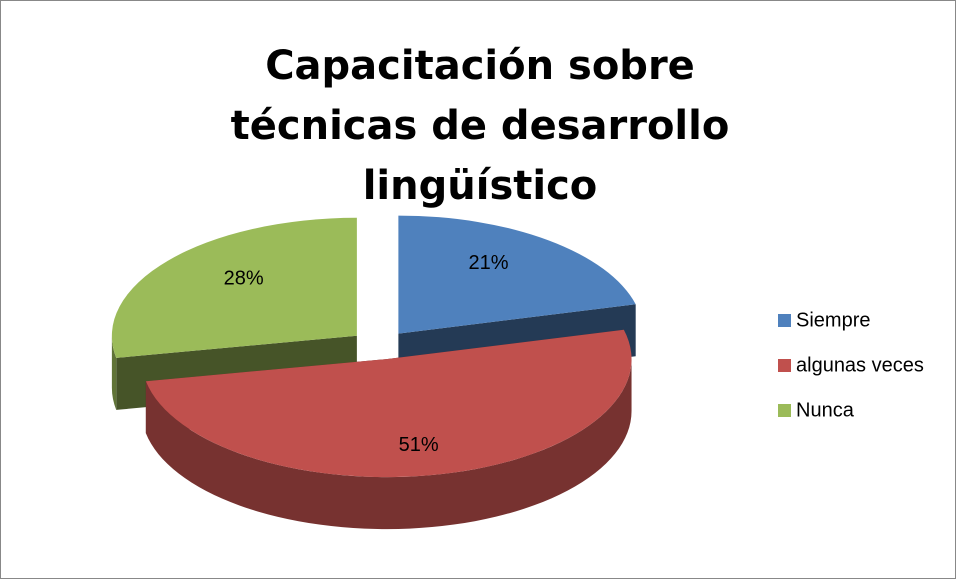 Image resolution: width=957 pixels, height=580 pixels. What do you see at coordinates (114, 372) in the screenshot?
I see `slice-outer-wall` at bounding box center [114, 372].